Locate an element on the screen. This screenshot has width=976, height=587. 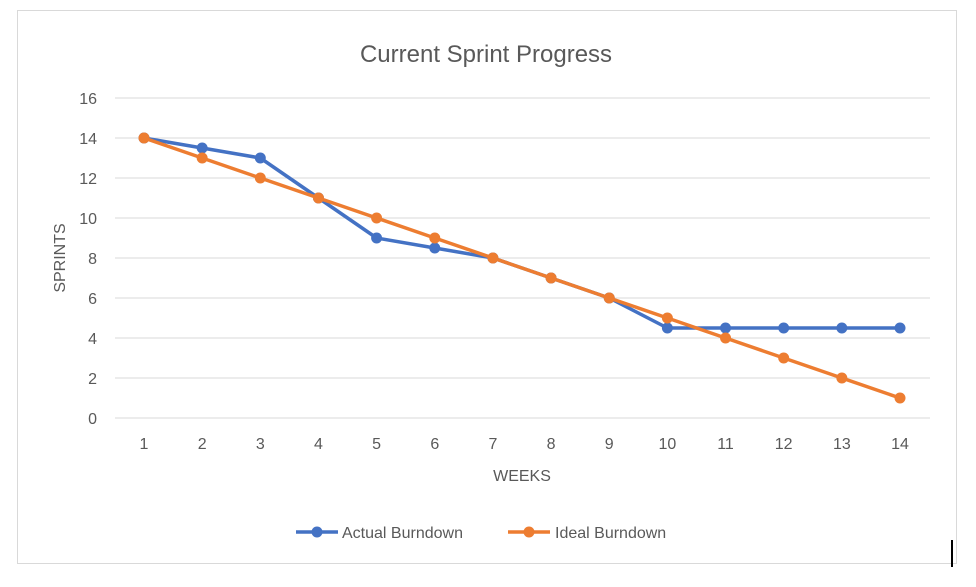
legend-entry-actual: Actual Burndown is located at coordinates (379, 533).